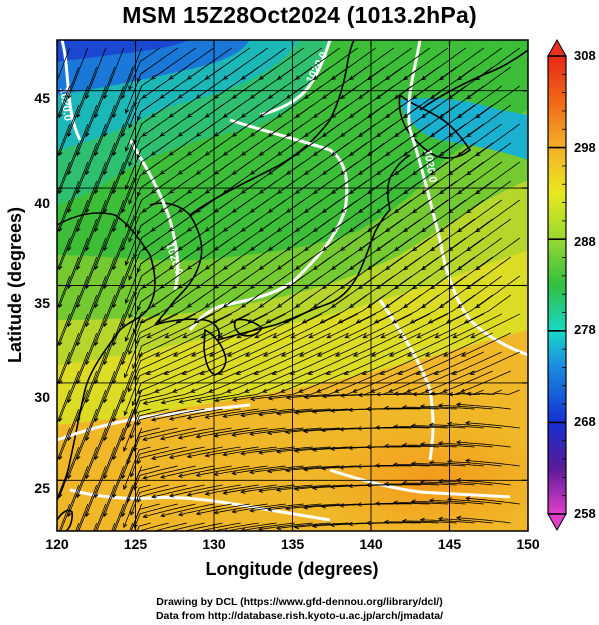 The image size is (599, 625). Describe the element at coordinates (293, 544) in the screenshot. I see `x-tick-label: 135` at that location.